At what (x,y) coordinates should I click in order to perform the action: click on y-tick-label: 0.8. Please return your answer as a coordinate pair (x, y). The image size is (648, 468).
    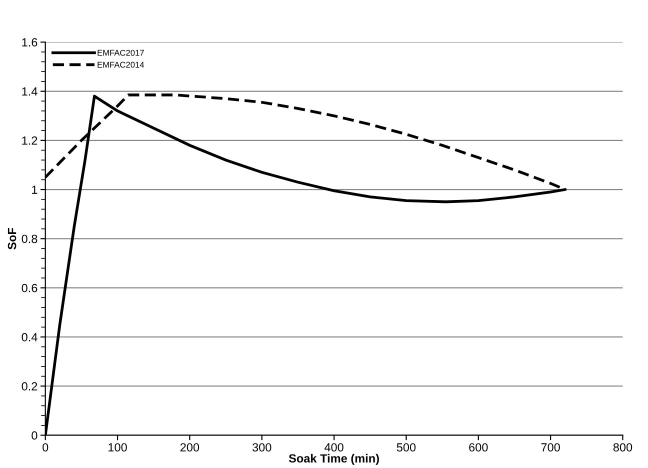
    Looking at the image, I should click on (30, 239).